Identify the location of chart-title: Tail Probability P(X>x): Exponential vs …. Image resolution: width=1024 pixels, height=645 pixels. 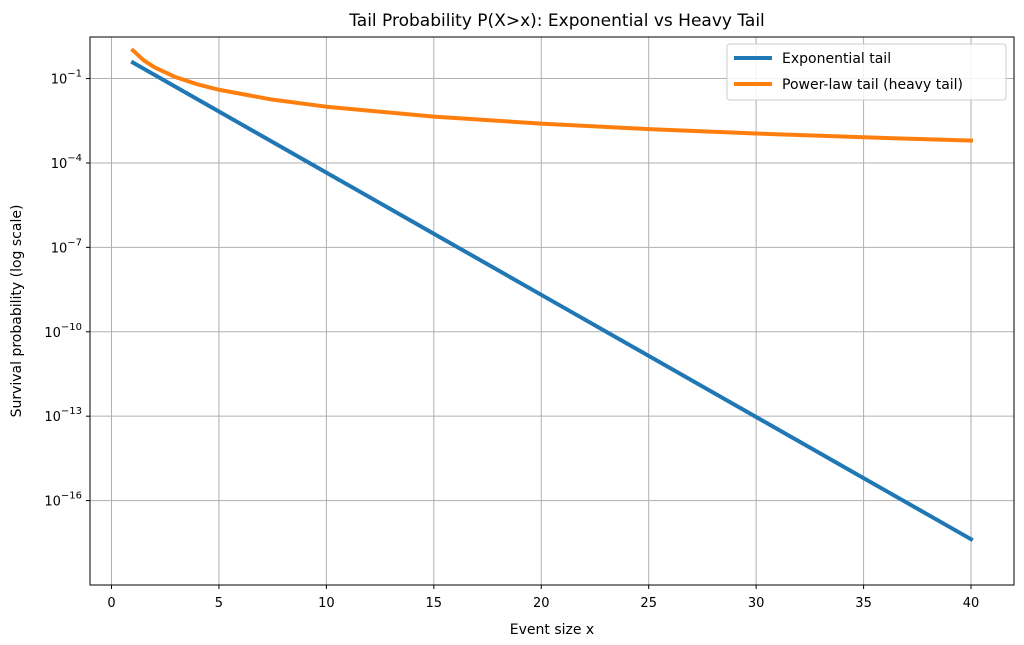
(556, 21).